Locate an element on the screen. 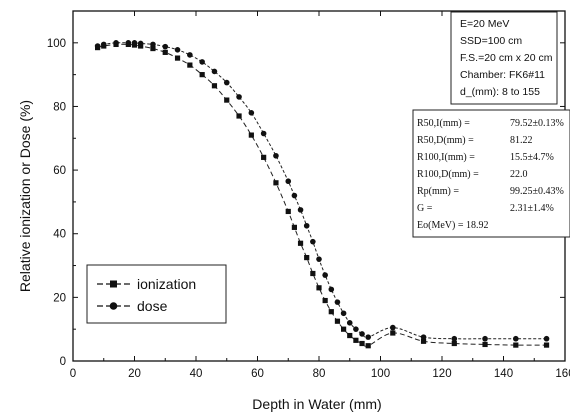 This screenshot has width=570, height=417. result-r100-dose-value: 22.0 is located at coordinates (519, 174).